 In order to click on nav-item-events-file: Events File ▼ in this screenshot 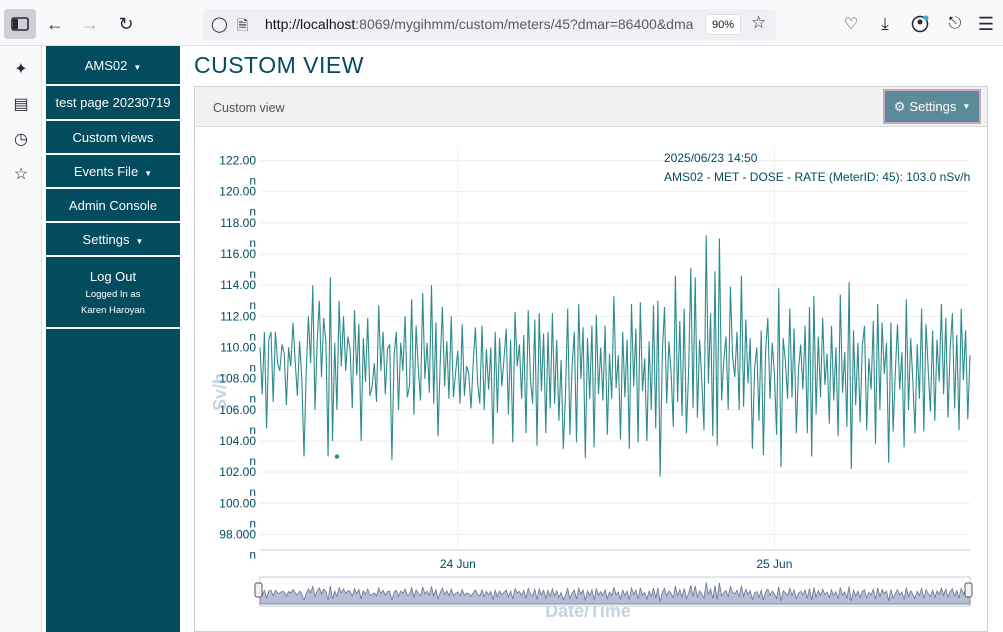, I will do `click(113, 172)`.